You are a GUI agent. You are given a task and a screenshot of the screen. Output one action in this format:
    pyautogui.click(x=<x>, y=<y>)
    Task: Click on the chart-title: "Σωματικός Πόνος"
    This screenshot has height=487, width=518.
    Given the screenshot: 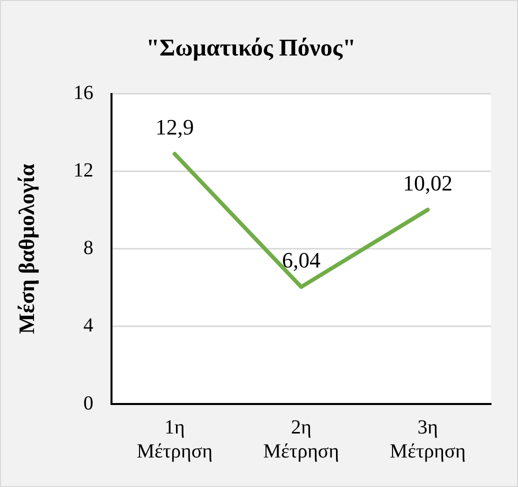 What is the action you would take?
    pyautogui.click(x=251, y=49)
    